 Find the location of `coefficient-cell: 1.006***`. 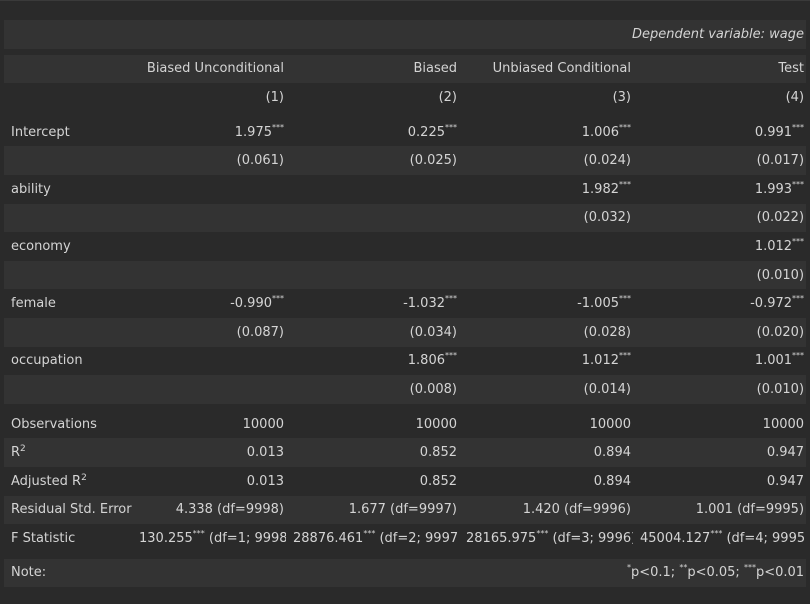

coefficient-cell: 1.006*** is located at coordinates (546, 132).